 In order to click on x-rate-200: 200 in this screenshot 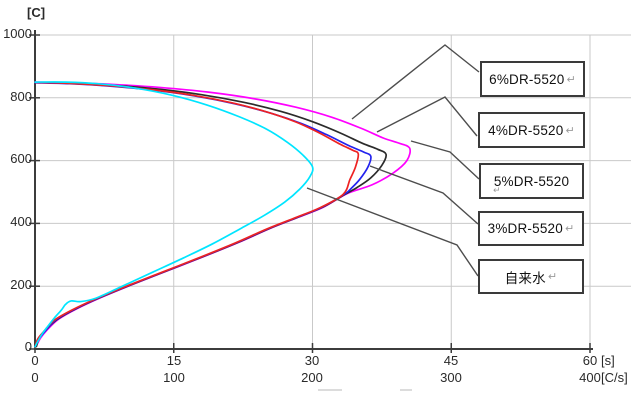, I will do `click(312, 377)`.